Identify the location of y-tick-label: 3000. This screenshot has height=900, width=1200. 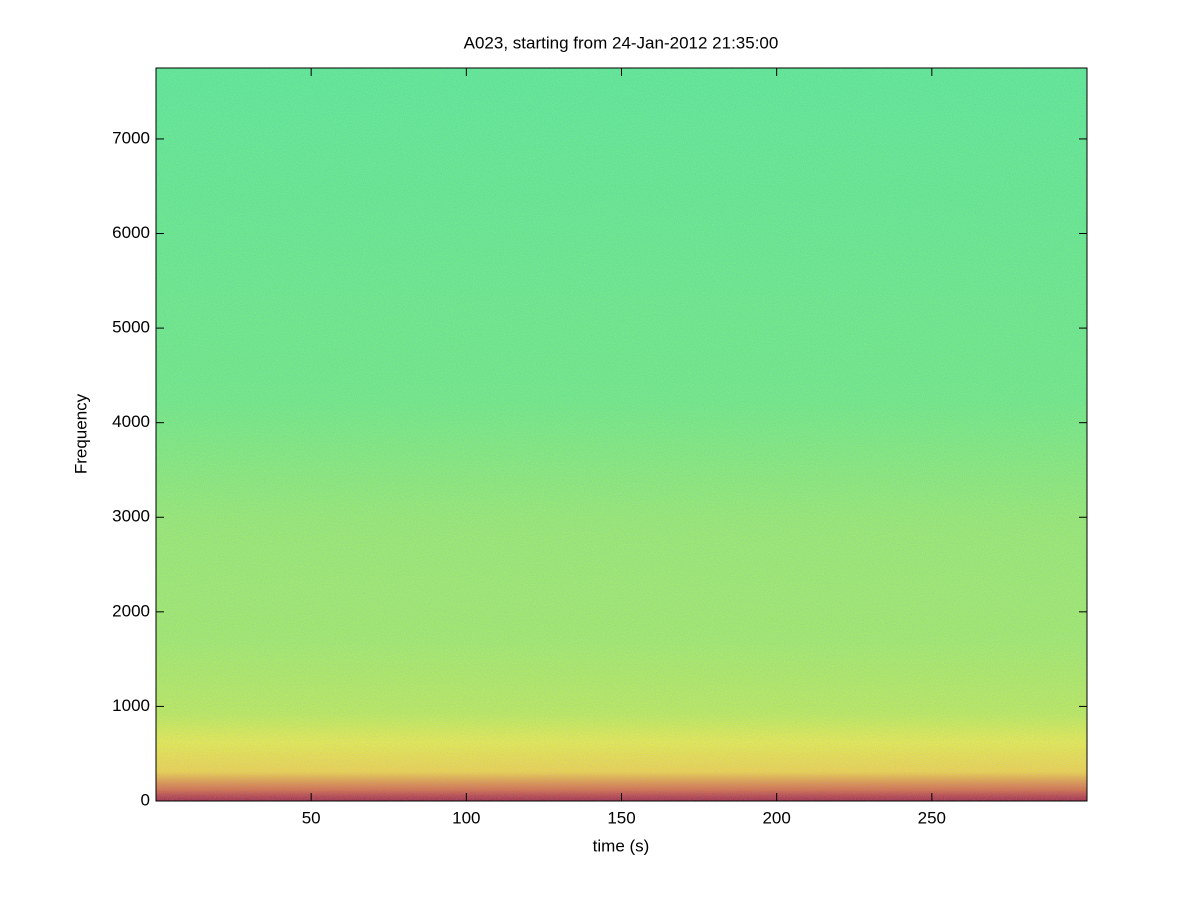
(131, 516).